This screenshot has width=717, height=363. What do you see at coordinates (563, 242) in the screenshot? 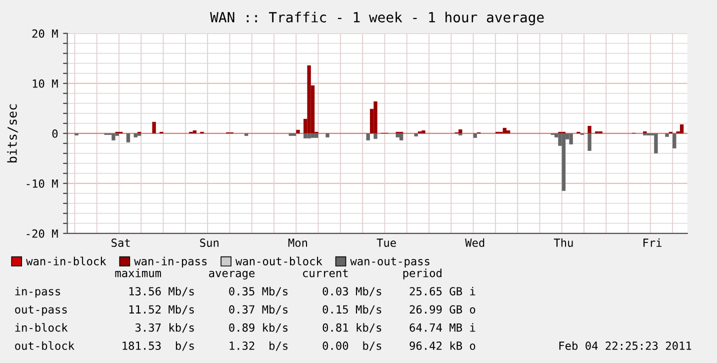
I see `x-tick-label: Thu` at bounding box center [563, 242].